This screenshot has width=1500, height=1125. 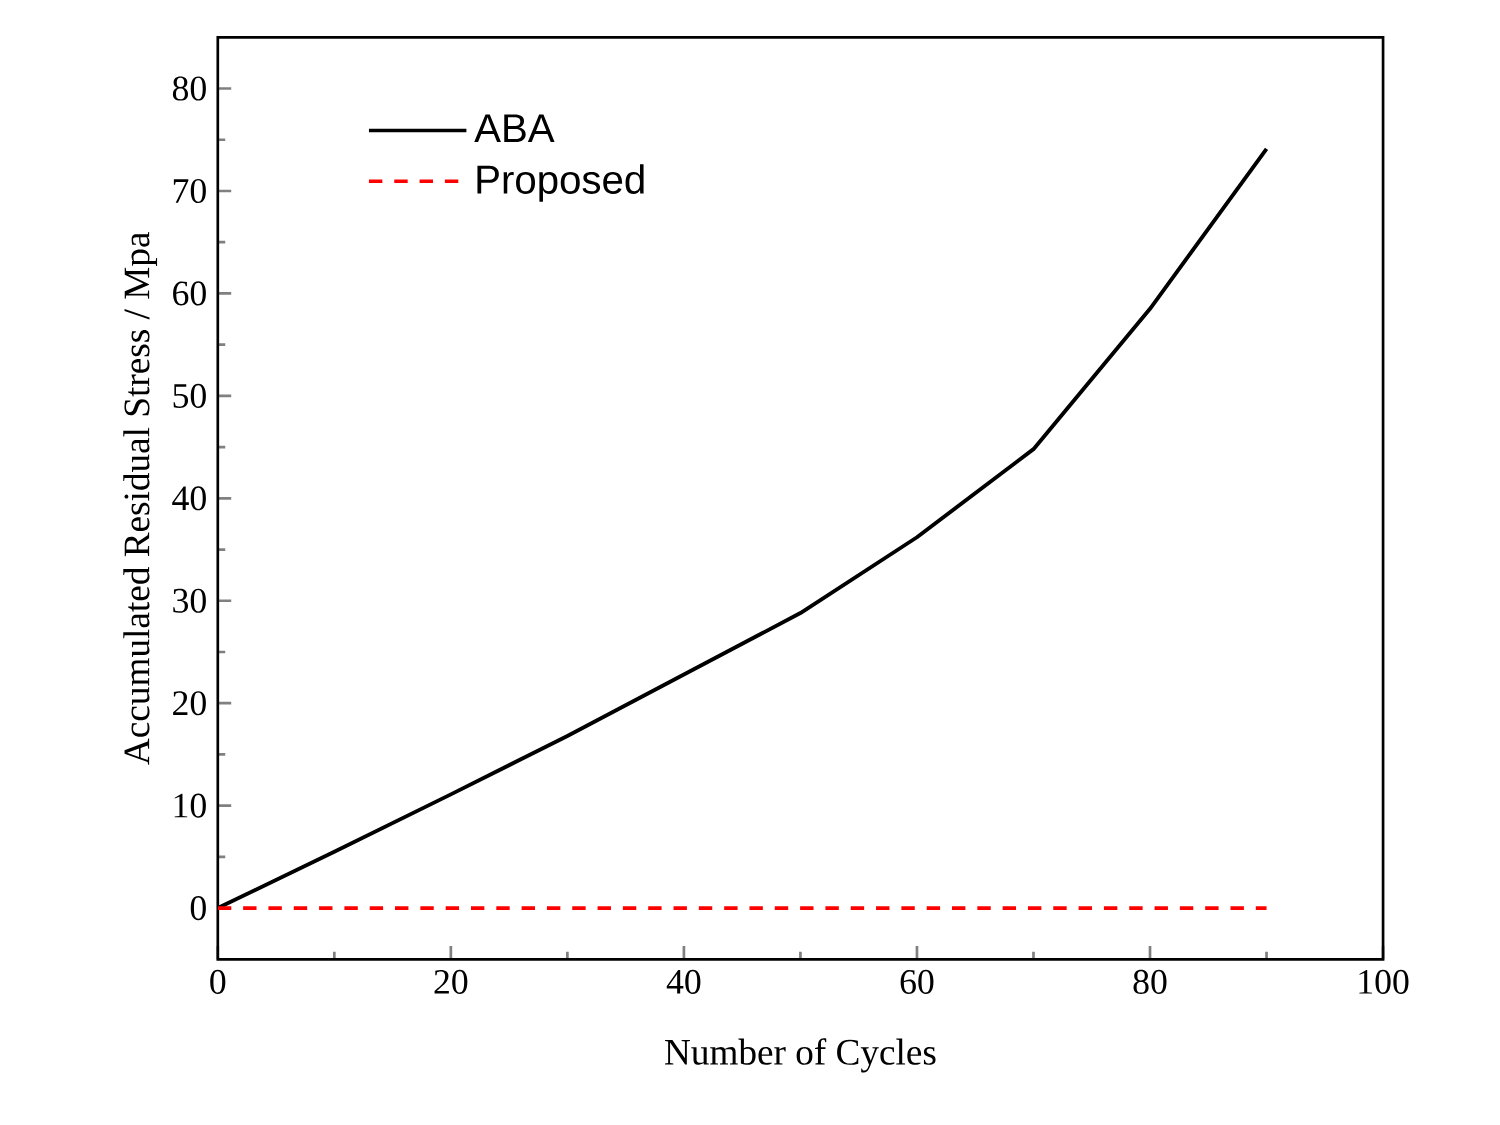 I want to click on x-tick-label: 20, so click(x=451, y=981).